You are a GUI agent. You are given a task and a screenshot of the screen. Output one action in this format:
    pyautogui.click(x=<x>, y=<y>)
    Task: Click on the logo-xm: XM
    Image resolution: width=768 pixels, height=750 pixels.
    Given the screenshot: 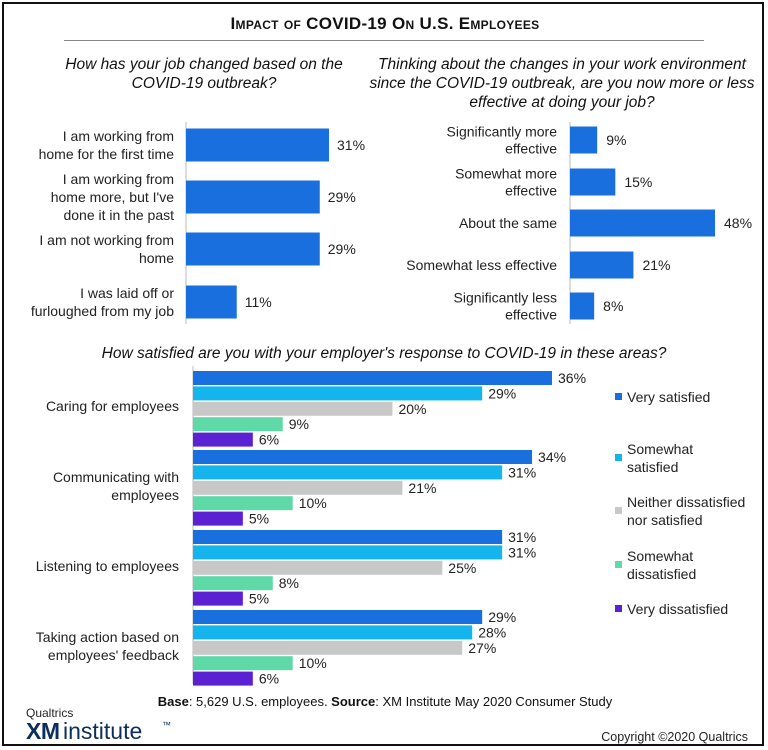 What is the action you would take?
    pyautogui.click(x=43, y=731)
    